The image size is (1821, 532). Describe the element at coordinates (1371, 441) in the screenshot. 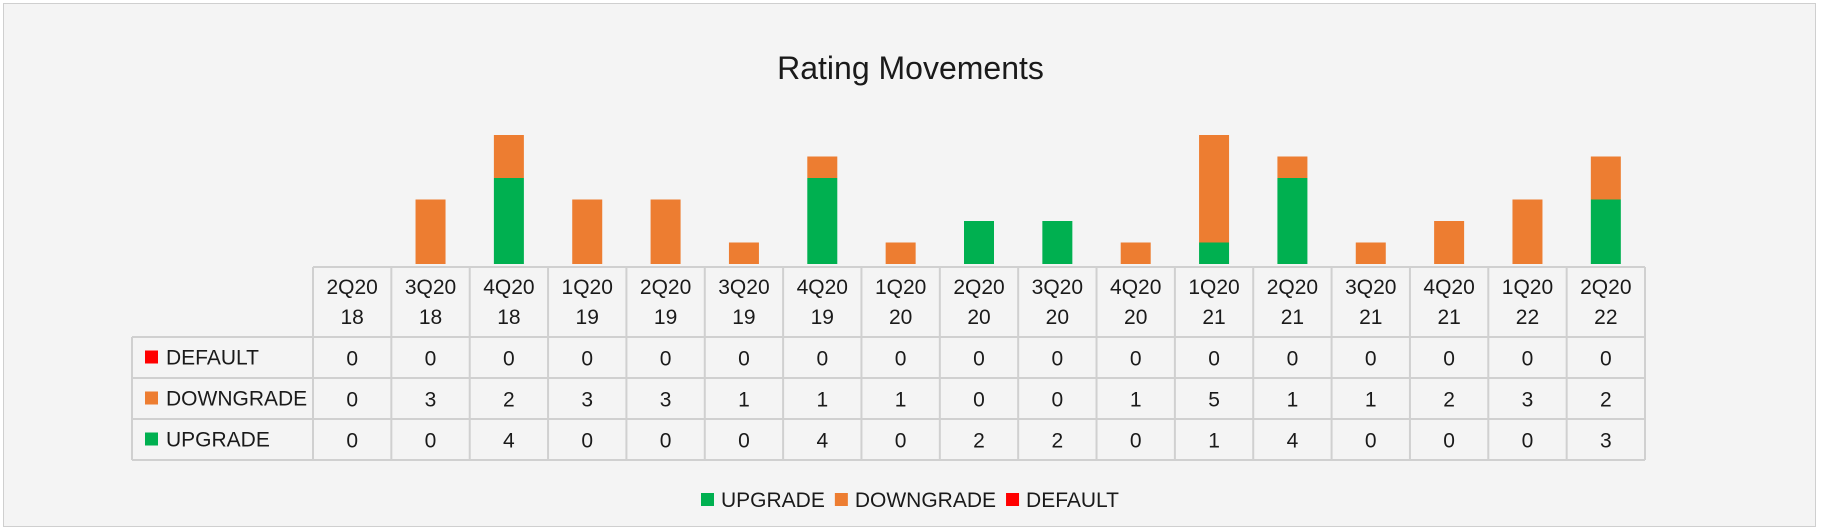

I see `data-label-upgrade-13: 0` at that location.